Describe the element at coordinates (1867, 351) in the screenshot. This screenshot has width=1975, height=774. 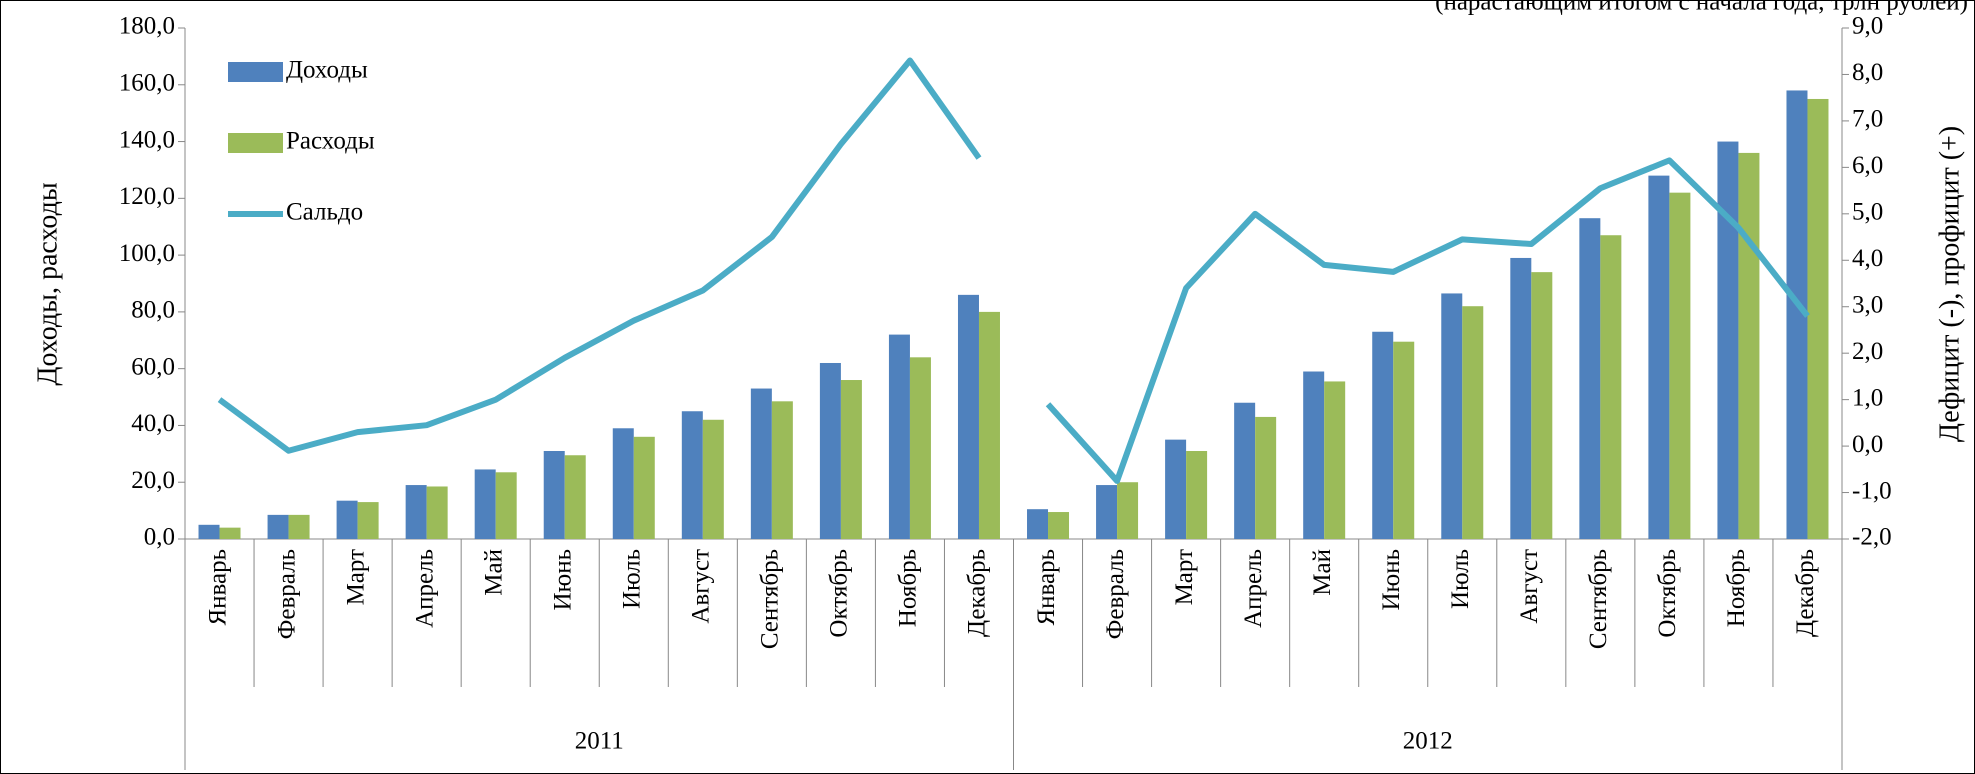
I see `y2-tick-label: 2,0` at that location.